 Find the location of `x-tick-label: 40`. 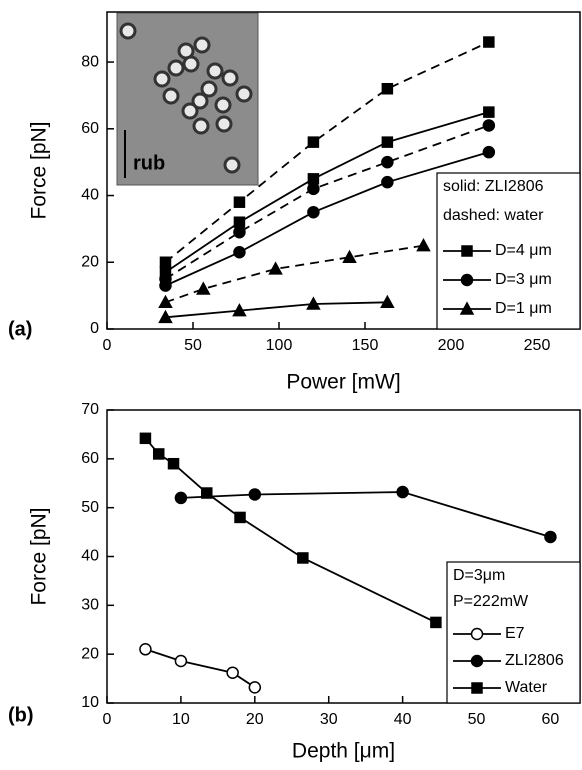

x-tick-label: 40 is located at coordinates (403, 719).